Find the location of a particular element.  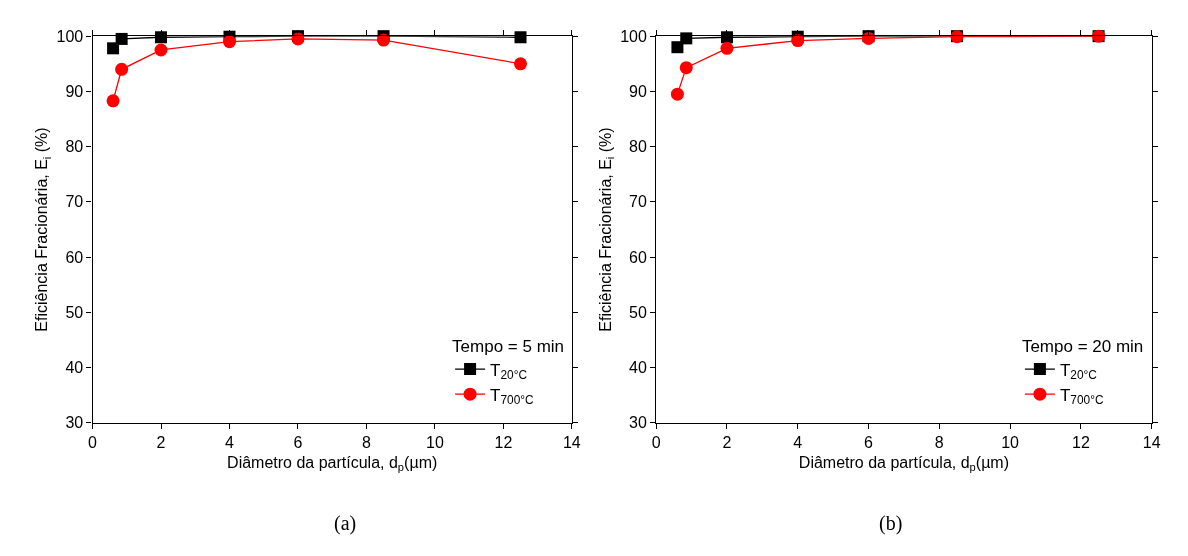

legend-title: Tempo = 5 min is located at coordinates (508, 346).